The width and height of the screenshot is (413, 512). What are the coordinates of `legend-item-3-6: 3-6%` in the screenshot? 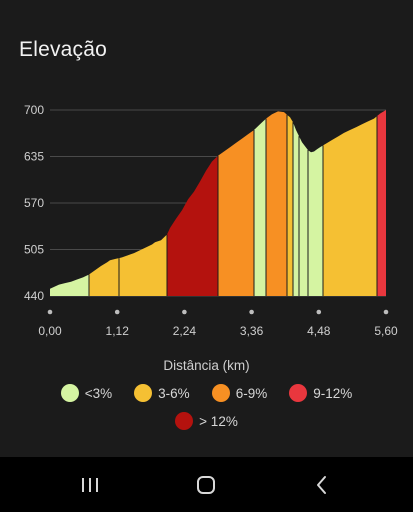 It's located at (162, 393).